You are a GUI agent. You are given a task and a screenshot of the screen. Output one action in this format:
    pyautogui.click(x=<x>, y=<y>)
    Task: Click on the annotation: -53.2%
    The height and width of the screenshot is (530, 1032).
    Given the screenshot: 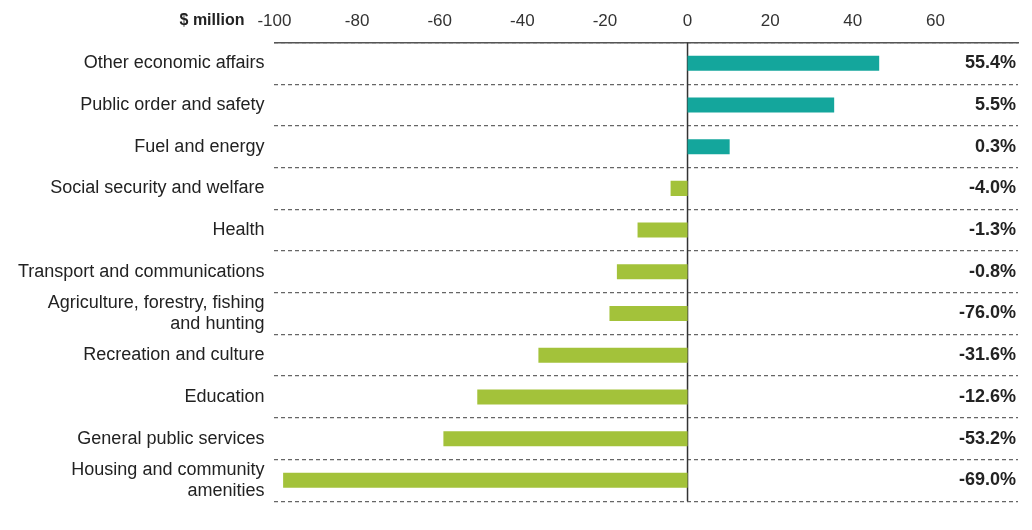 What is the action you would take?
    pyautogui.click(x=987, y=437)
    